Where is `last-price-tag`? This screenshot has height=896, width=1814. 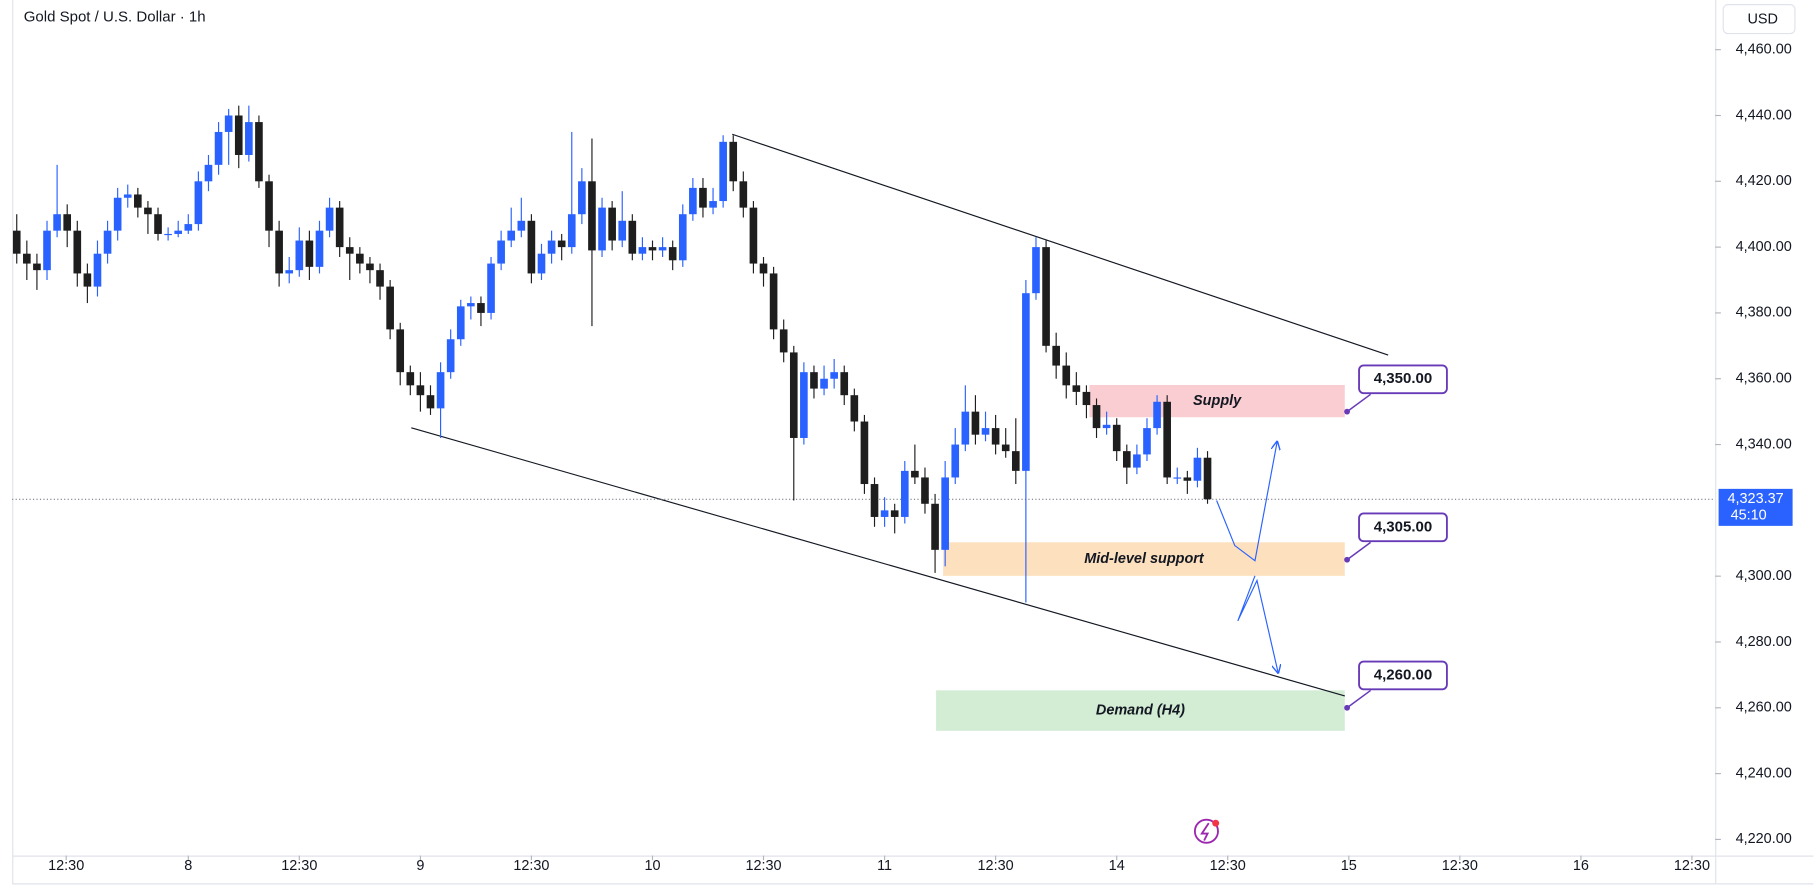
last-price-tag is located at coordinates (1755, 507).